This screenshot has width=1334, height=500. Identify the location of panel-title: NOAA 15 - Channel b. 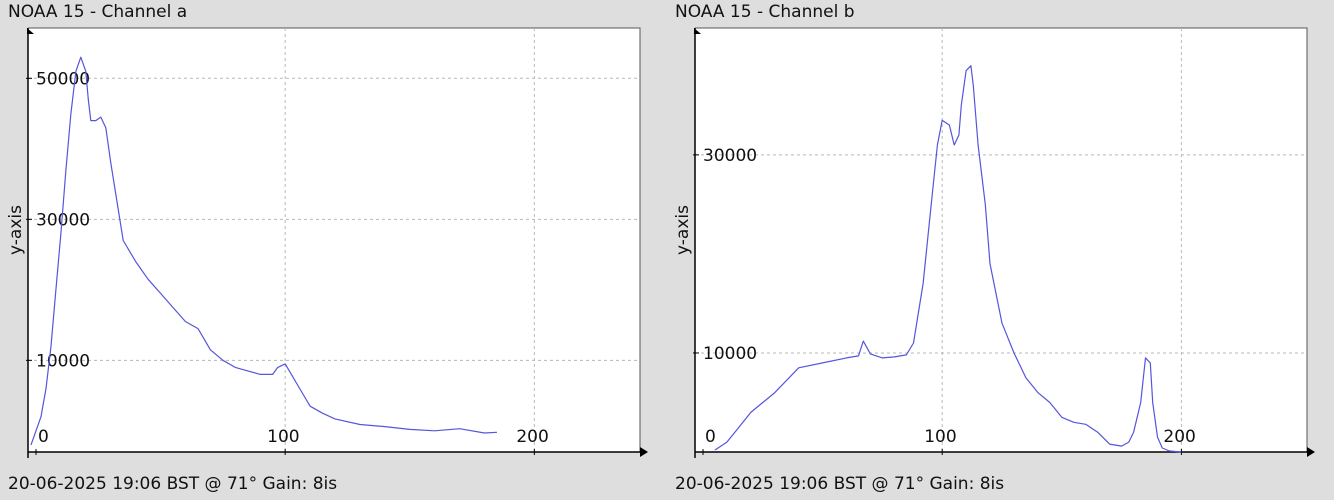
(765, 12).